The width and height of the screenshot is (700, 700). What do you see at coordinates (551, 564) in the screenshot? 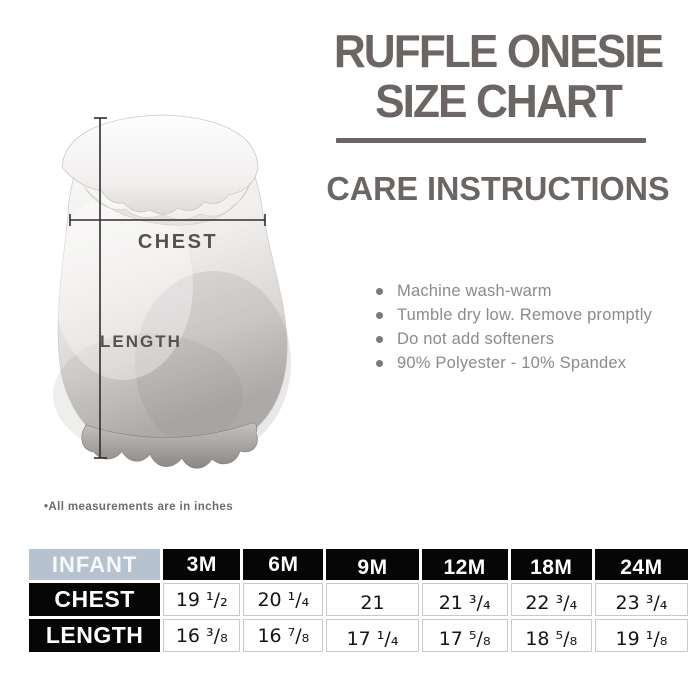
I see `header-cell-18m: 18M` at bounding box center [551, 564].